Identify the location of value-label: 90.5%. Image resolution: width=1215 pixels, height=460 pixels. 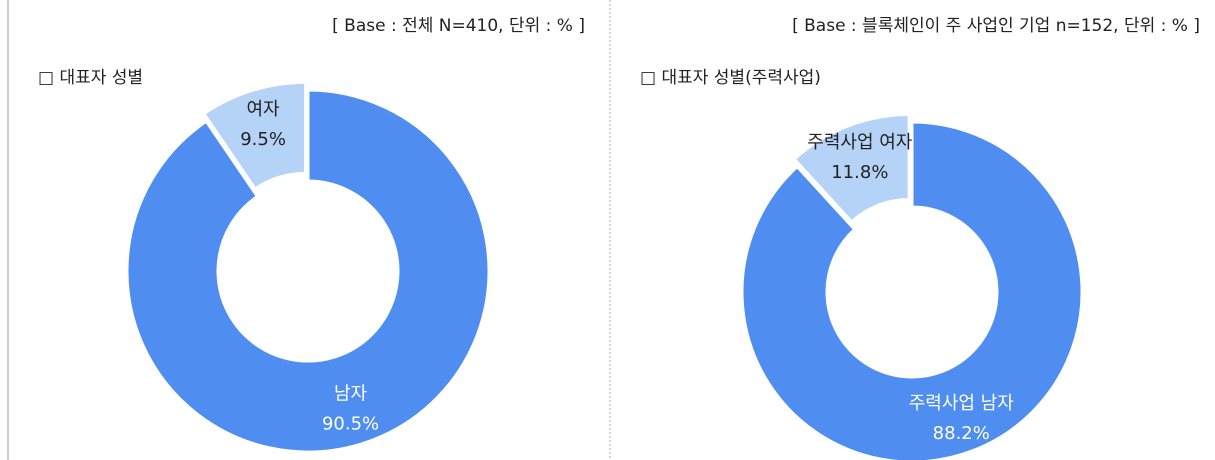
(350, 423).